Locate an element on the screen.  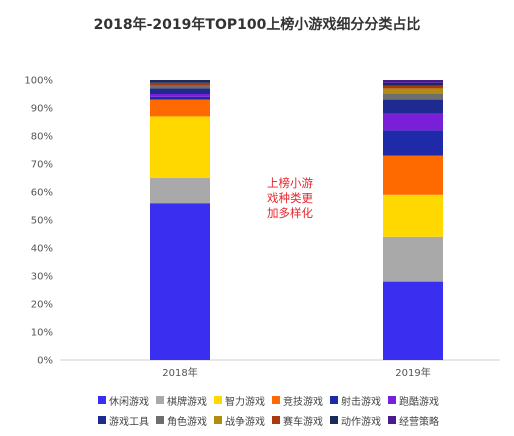
legend-label: 赛车游戏 is located at coordinates (303, 422).